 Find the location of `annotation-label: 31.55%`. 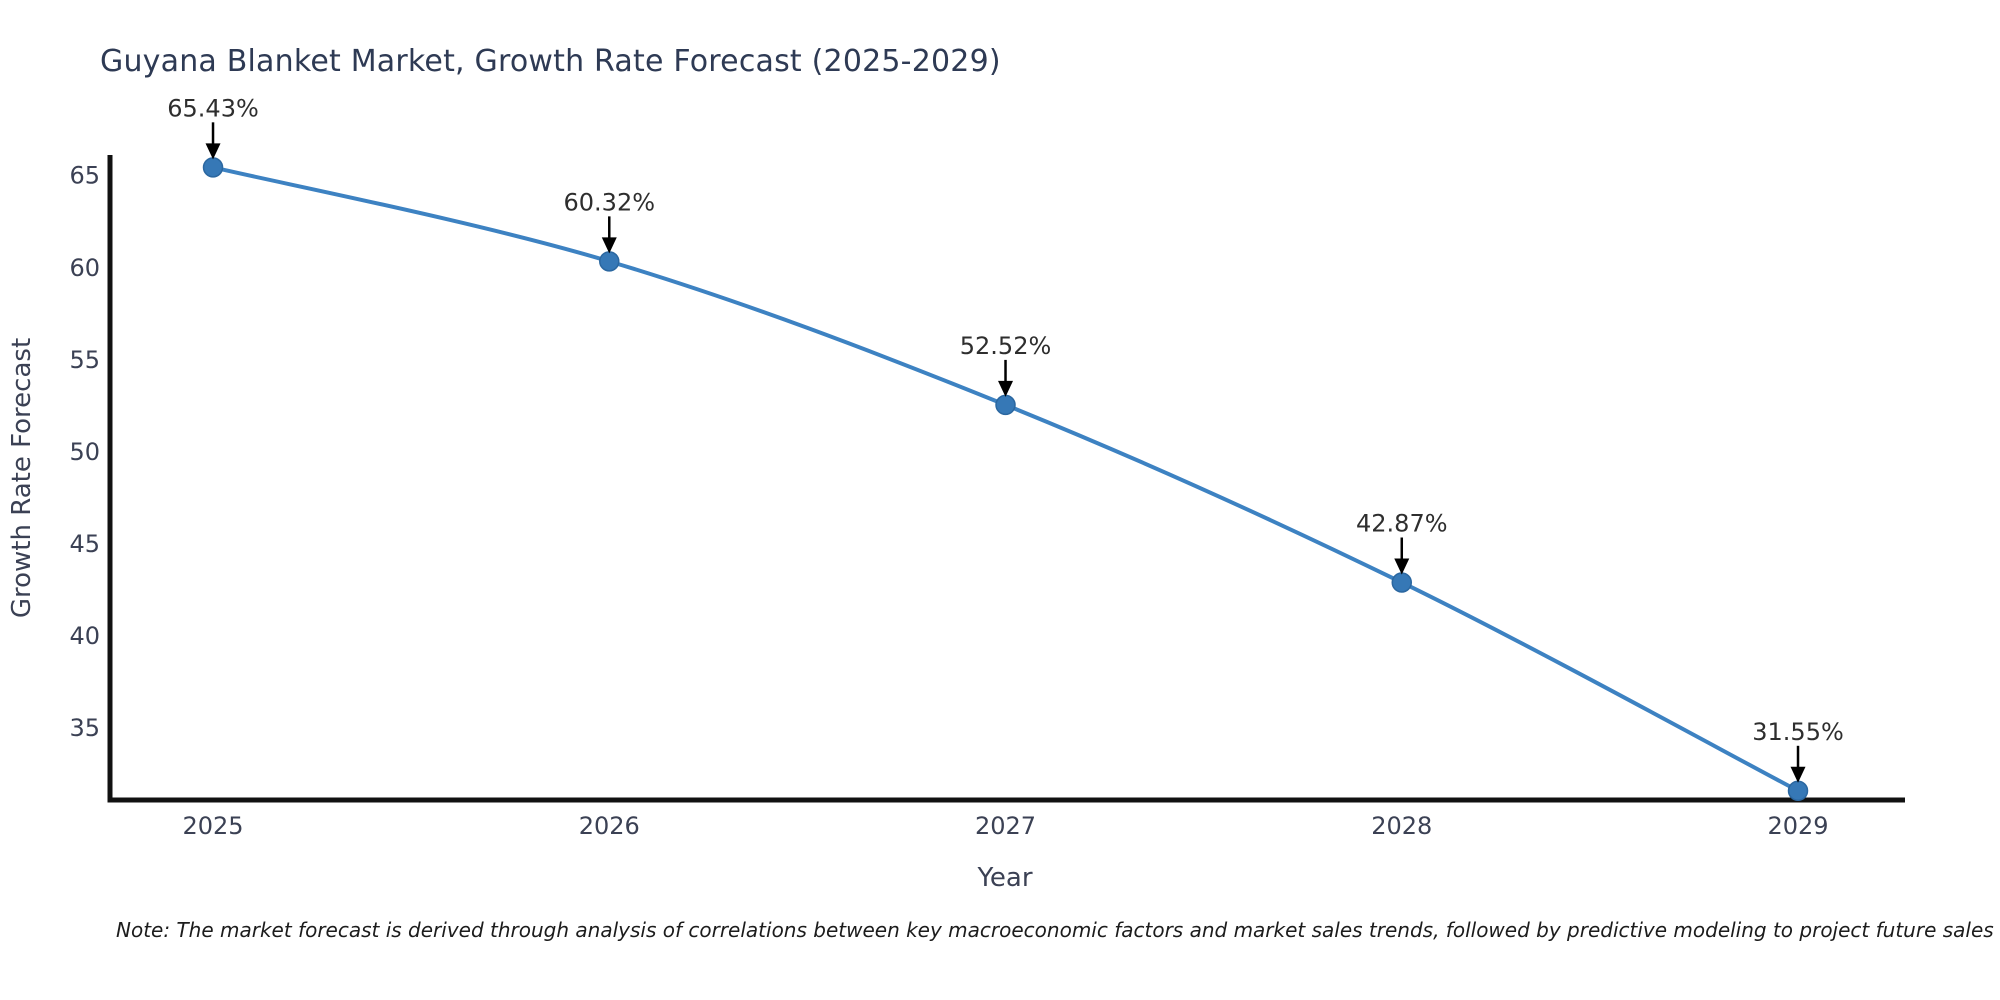

annotation-label: 31.55% is located at coordinates (1798, 732).